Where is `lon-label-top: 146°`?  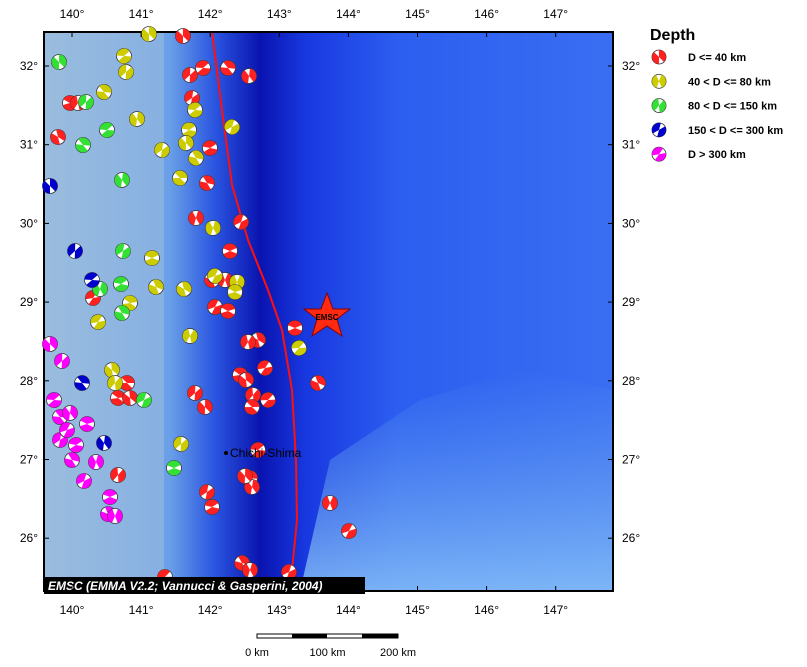 lon-label-top: 146° is located at coordinates (486, 14).